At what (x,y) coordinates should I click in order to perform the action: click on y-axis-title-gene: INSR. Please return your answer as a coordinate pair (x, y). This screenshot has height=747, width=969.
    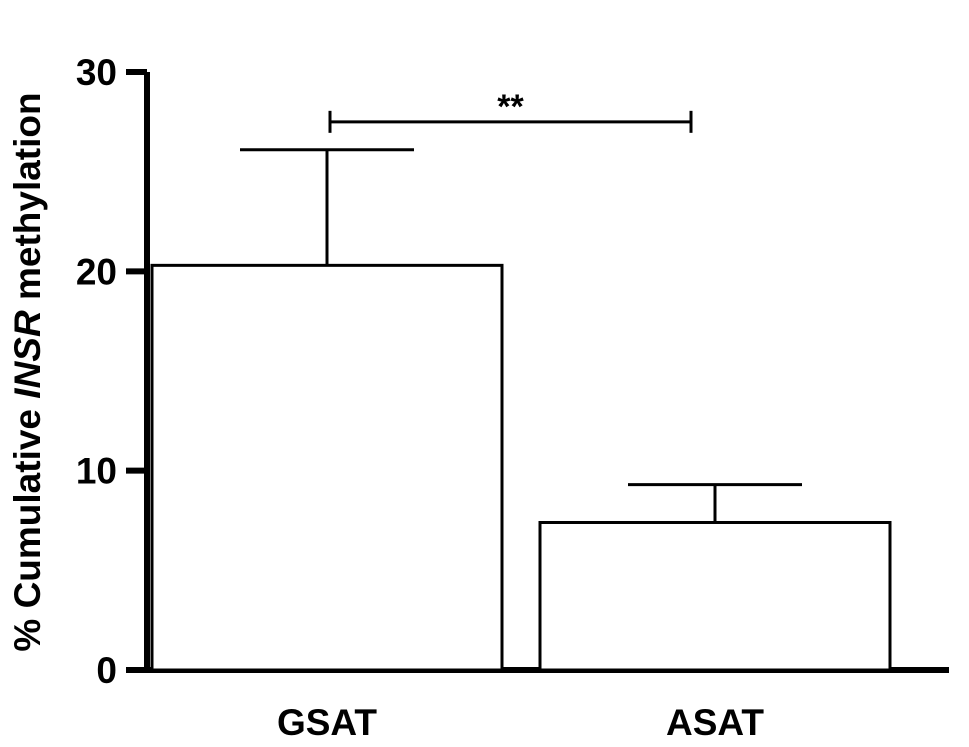
    Looking at the image, I should click on (27, 354).